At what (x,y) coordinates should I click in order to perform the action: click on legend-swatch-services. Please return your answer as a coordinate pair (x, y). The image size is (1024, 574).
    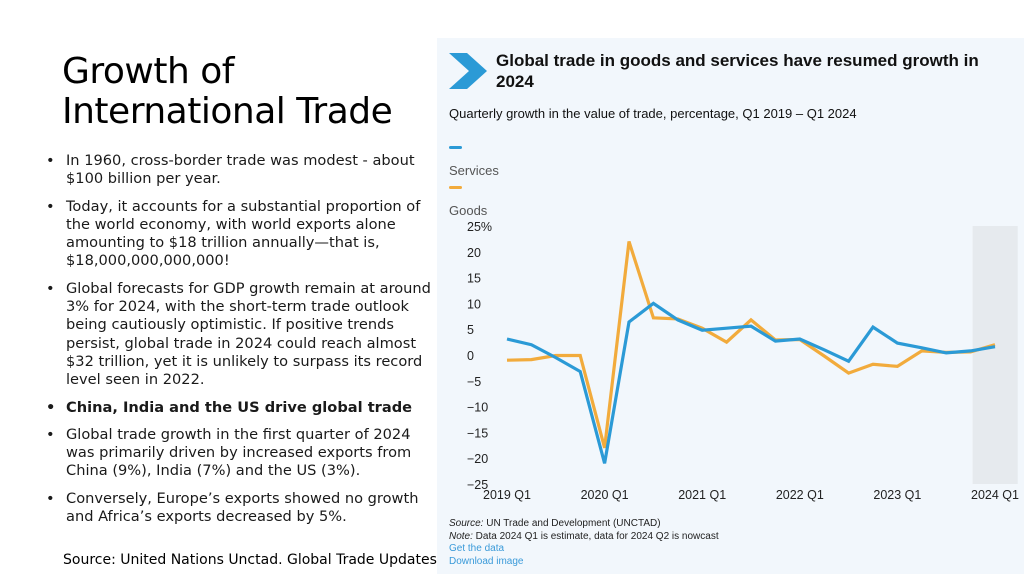
    Looking at the image, I should click on (455, 147).